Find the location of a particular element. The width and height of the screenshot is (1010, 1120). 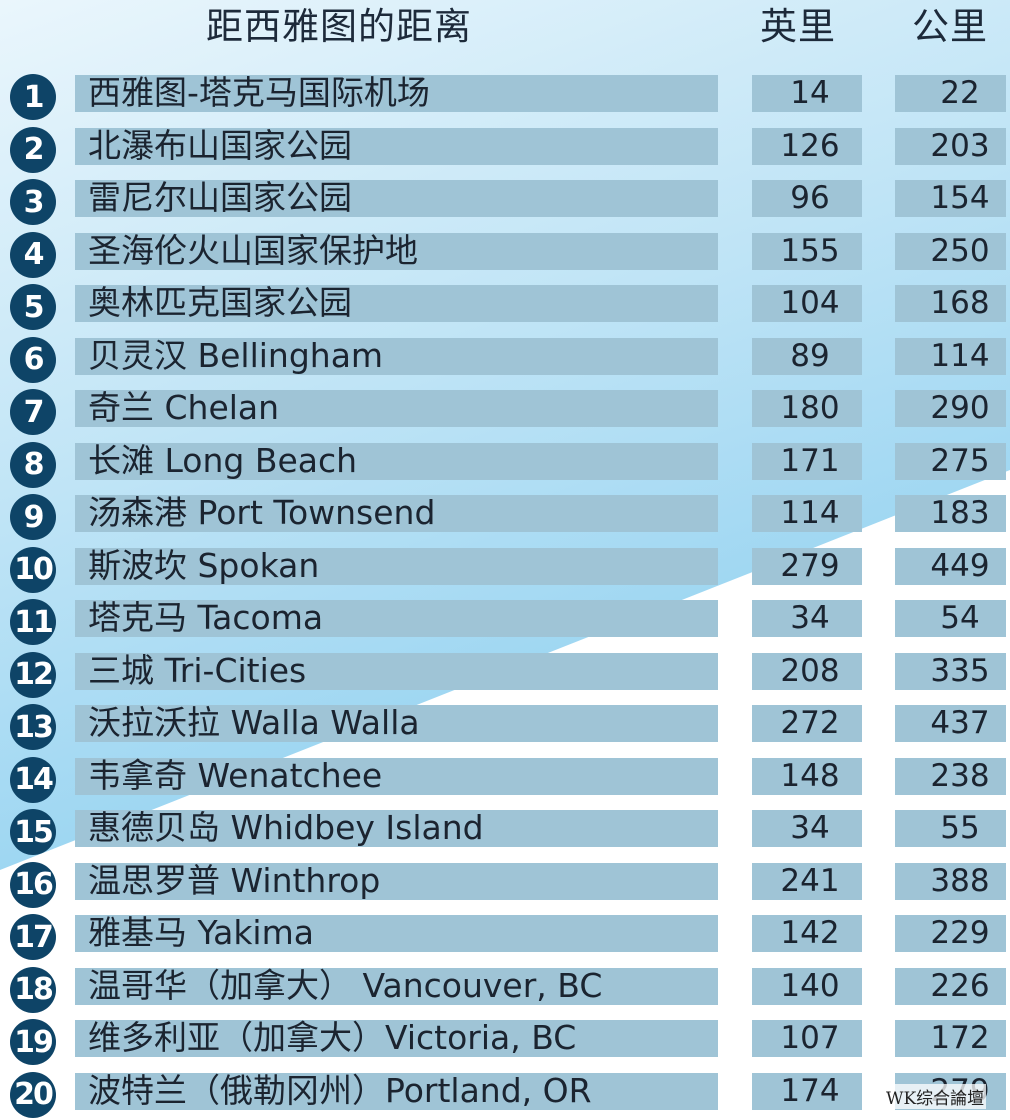

miles-value: 155 is located at coordinates (810, 250).